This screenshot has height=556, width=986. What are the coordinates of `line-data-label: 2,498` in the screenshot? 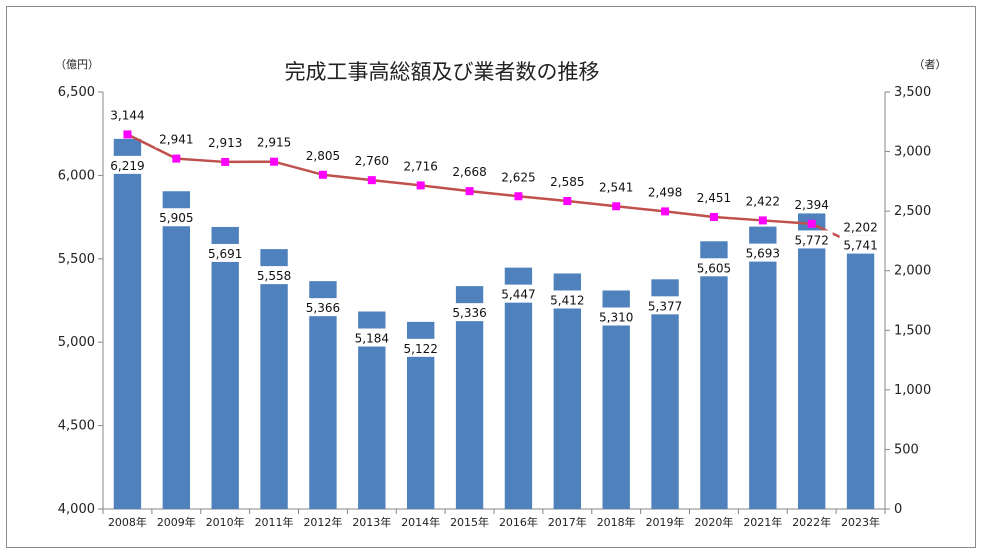 It's located at (665, 192).